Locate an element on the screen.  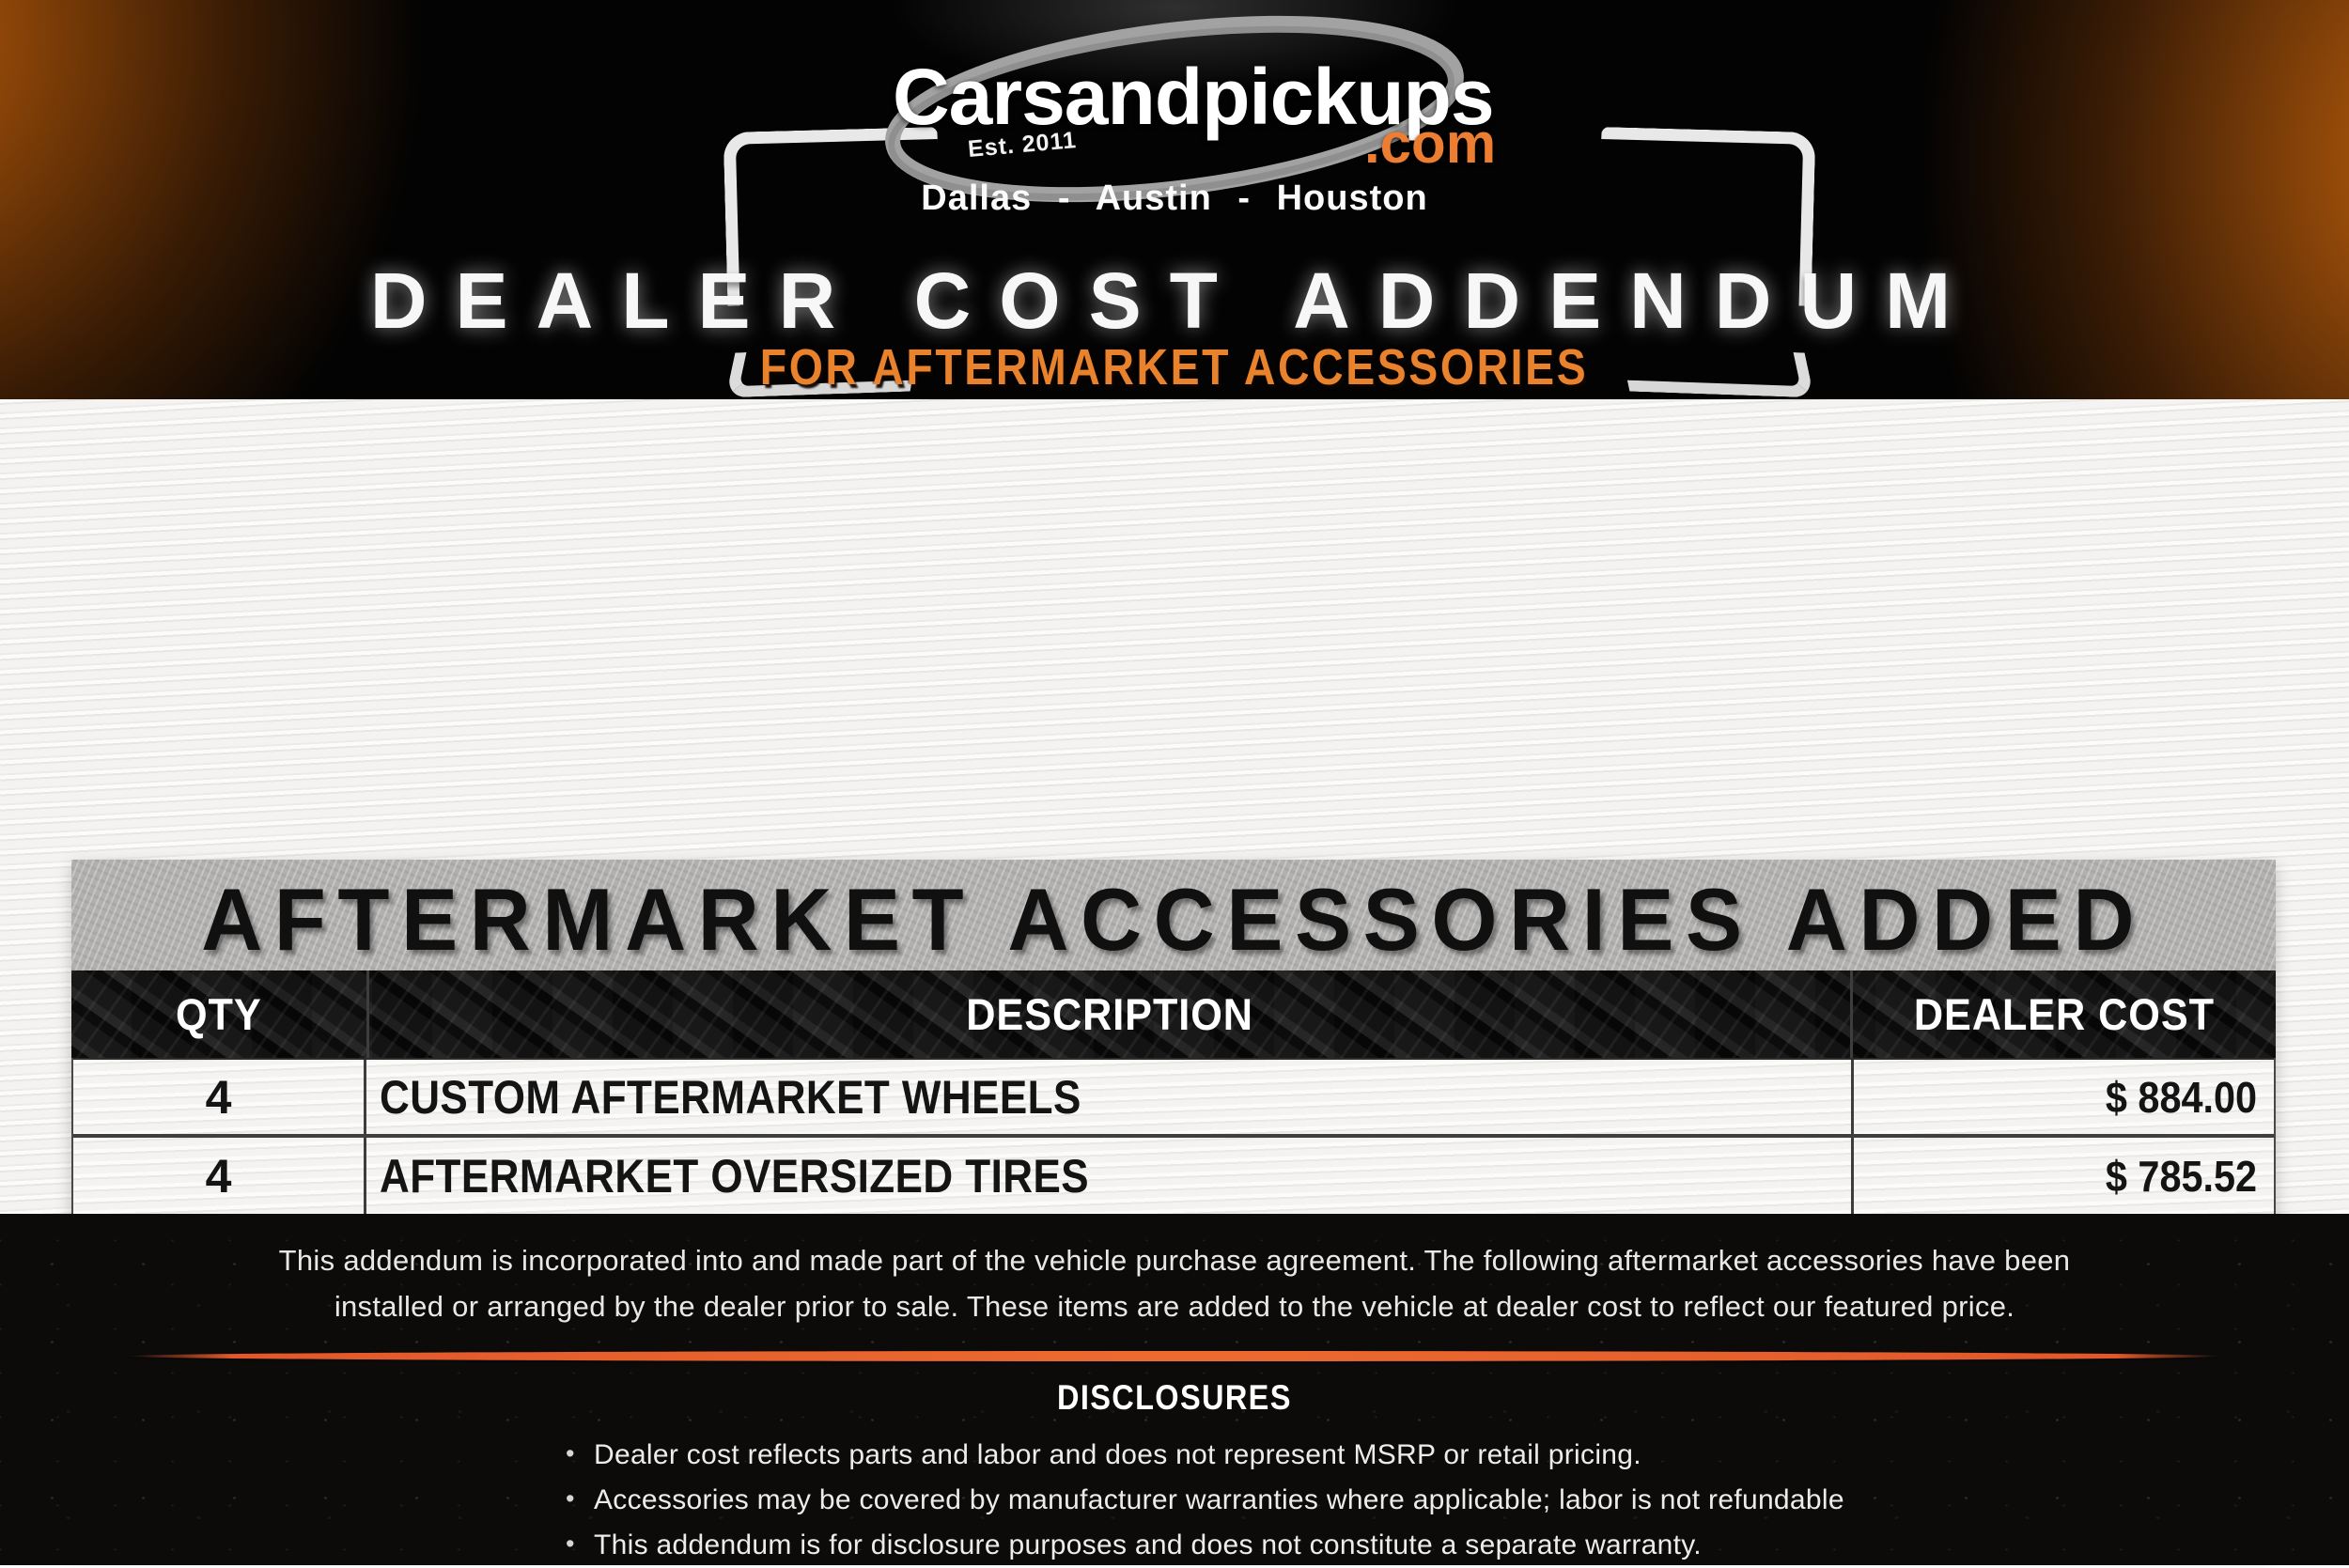
column-header-dealer-cost-label: DEALER COST is located at coordinates (2064, 1014).